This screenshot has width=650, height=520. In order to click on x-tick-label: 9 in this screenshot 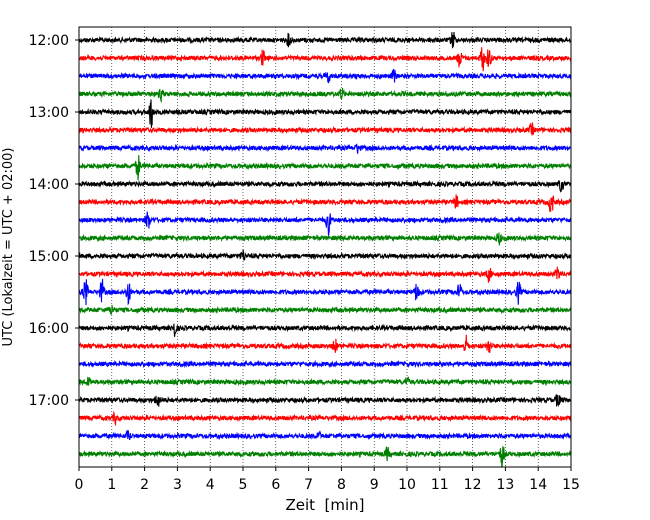, I will do `click(374, 485)`.